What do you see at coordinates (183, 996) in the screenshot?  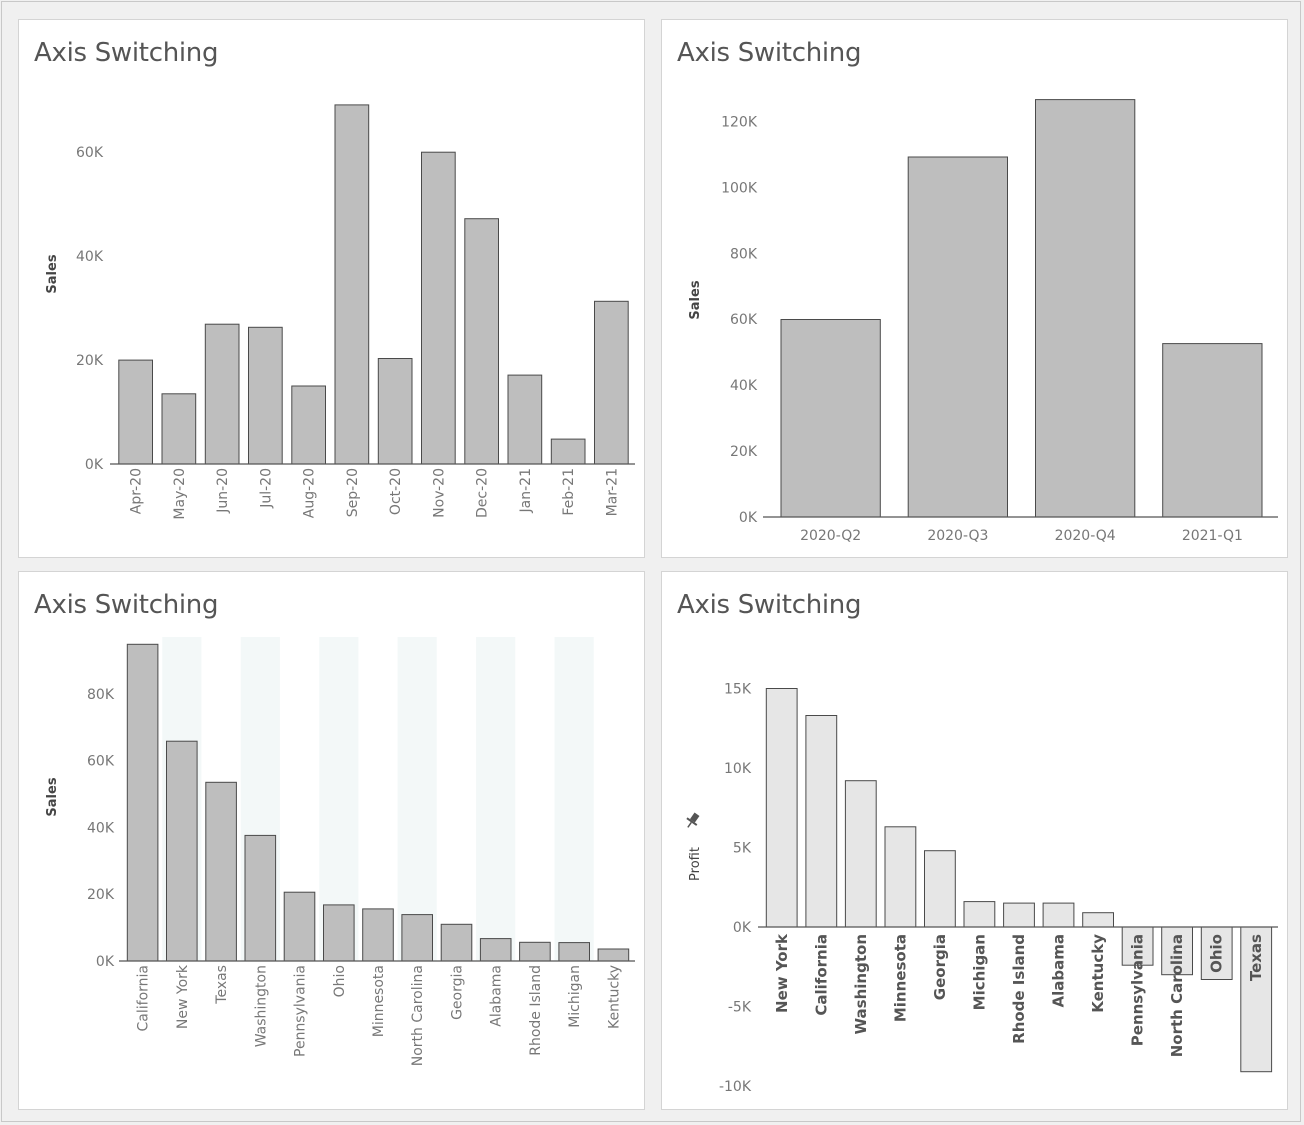 I see `x-tick-label: New York` at bounding box center [183, 996].